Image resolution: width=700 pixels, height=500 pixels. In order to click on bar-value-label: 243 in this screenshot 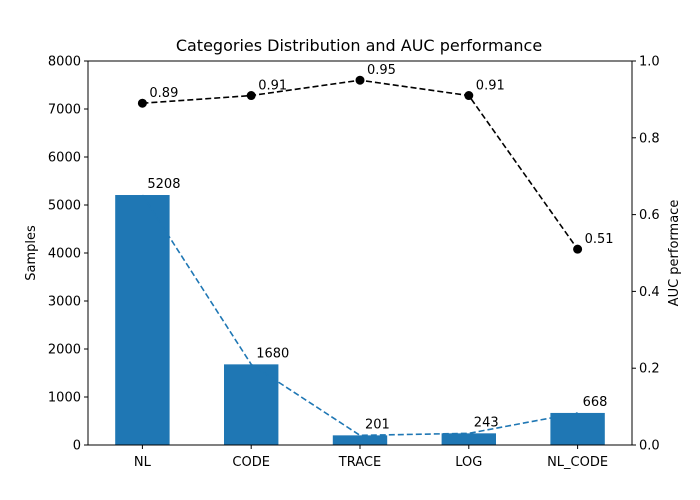, I will do `click(486, 422)`.